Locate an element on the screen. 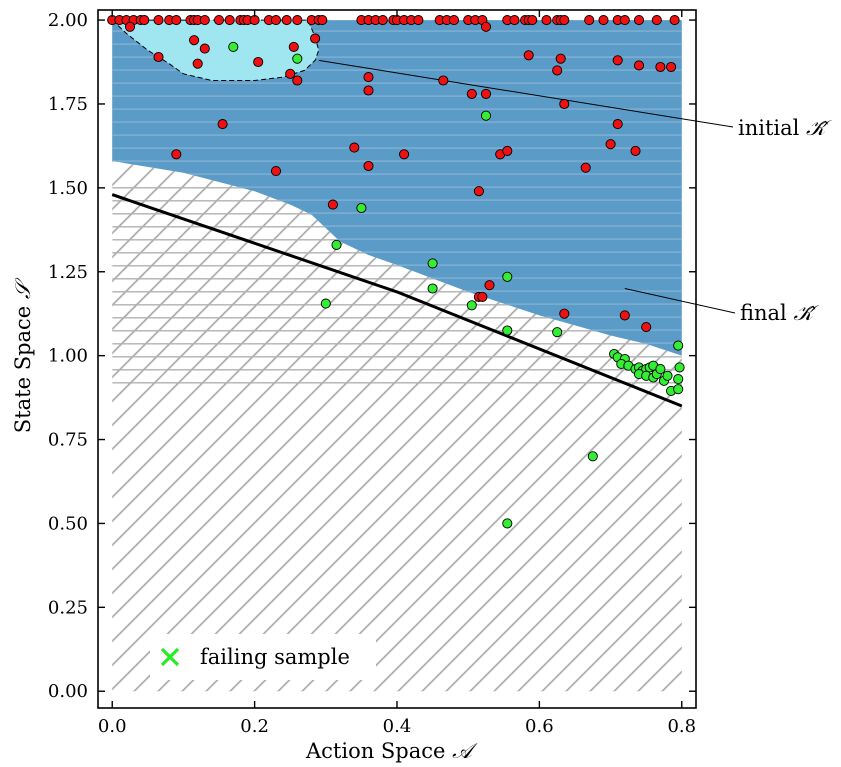 The height and width of the screenshot is (767, 841). legend-failing-label: failing sample is located at coordinates (275, 657).